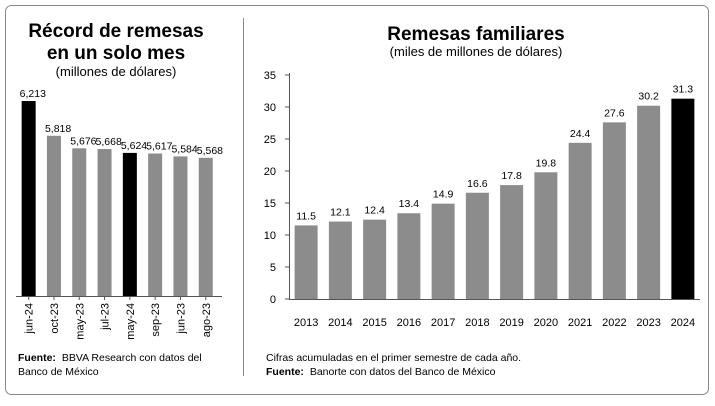 The height and width of the screenshot is (406, 715). What do you see at coordinates (375, 259) in the screenshot?
I see `right-bar-2015` at bounding box center [375, 259].